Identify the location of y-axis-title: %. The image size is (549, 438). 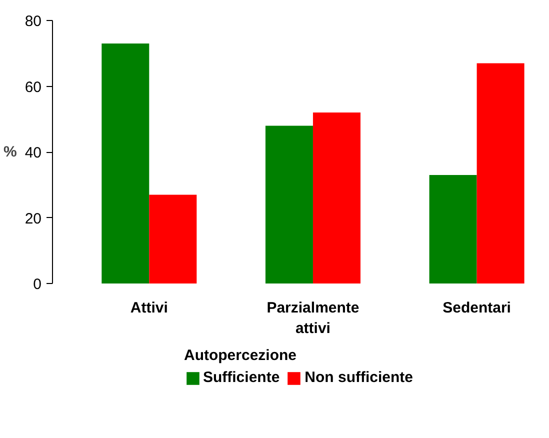
(10, 152).